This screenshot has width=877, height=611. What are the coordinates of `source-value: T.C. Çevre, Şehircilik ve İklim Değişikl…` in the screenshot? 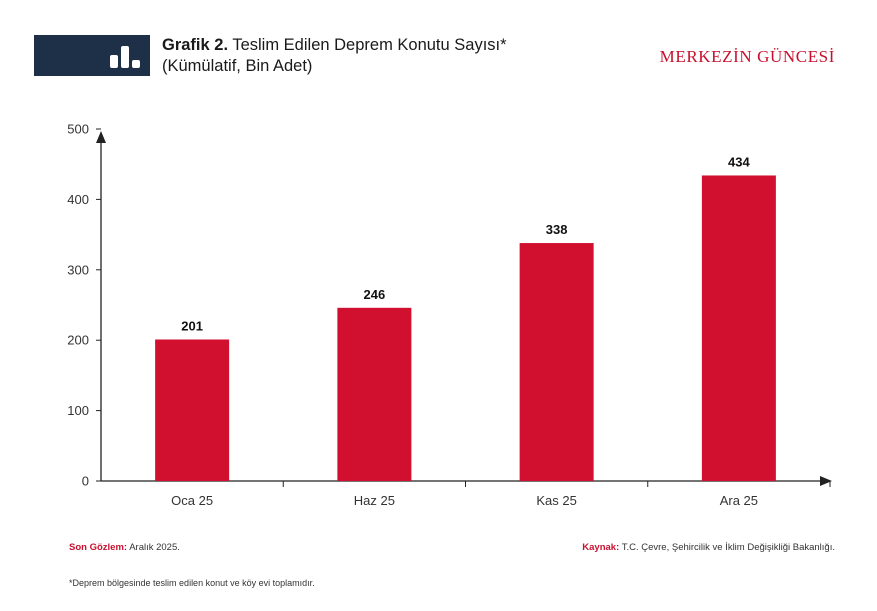 It's located at (728, 547).